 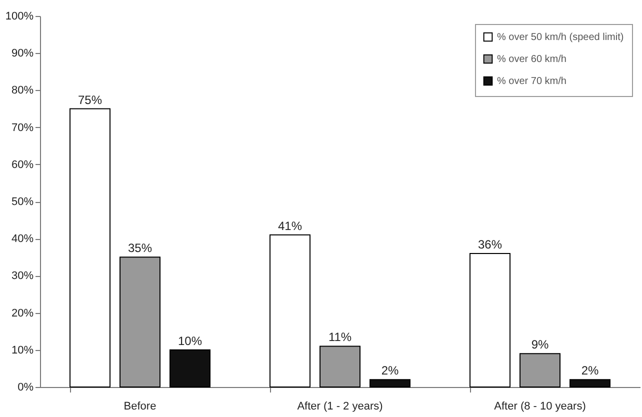 What do you see at coordinates (540, 406) in the screenshot?
I see `x-tick-label: After (8 - 10 years)` at bounding box center [540, 406].